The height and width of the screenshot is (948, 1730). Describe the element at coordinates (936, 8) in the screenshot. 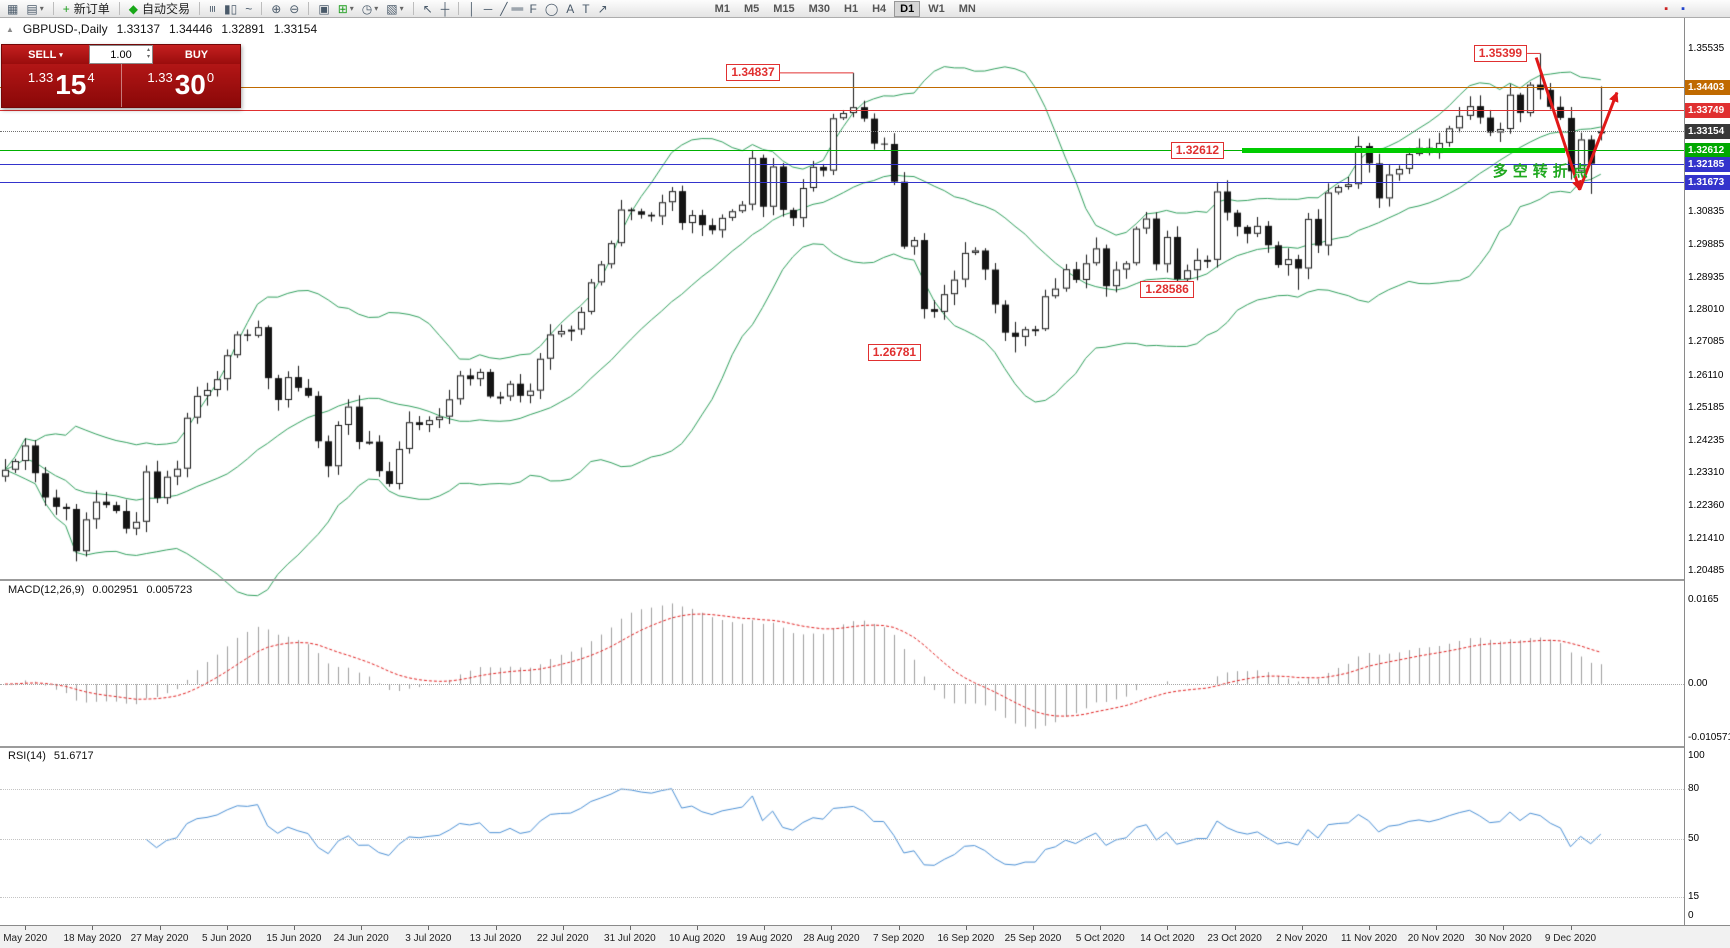

I see `timeframe-w1: W1` at that location.